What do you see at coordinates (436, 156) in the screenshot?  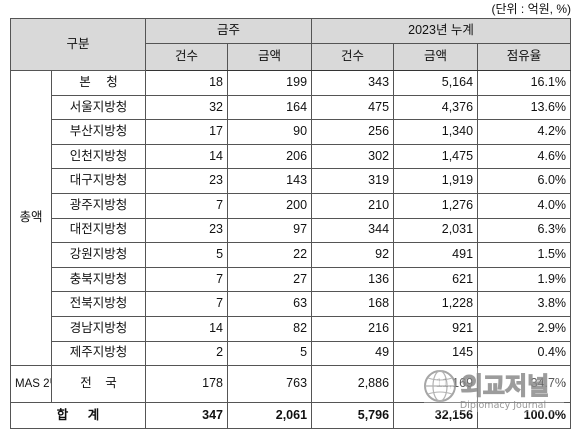 I see `ytd-amount-cell: 1,475` at bounding box center [436, 156].